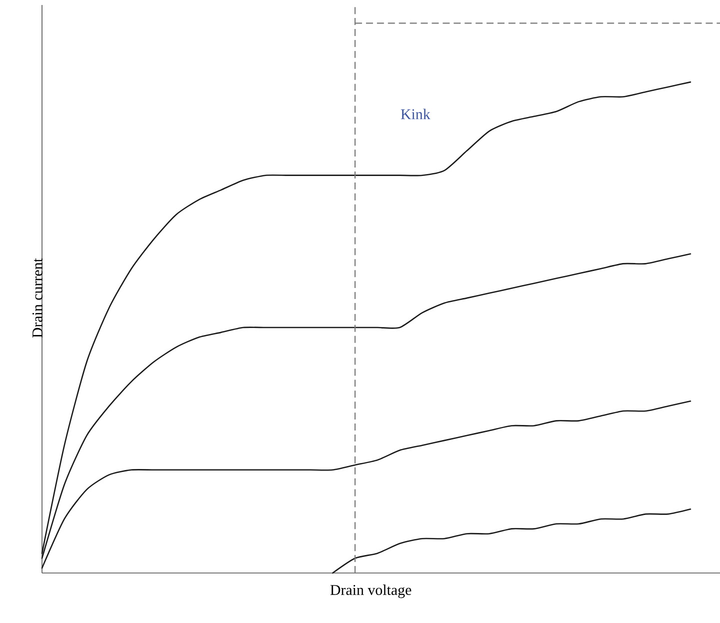 This screenshot has height=623, width=720. Describe the element at coordinates (371, 591) in the screenshot. I see `x-axis-title: Drain voltage` at that location.